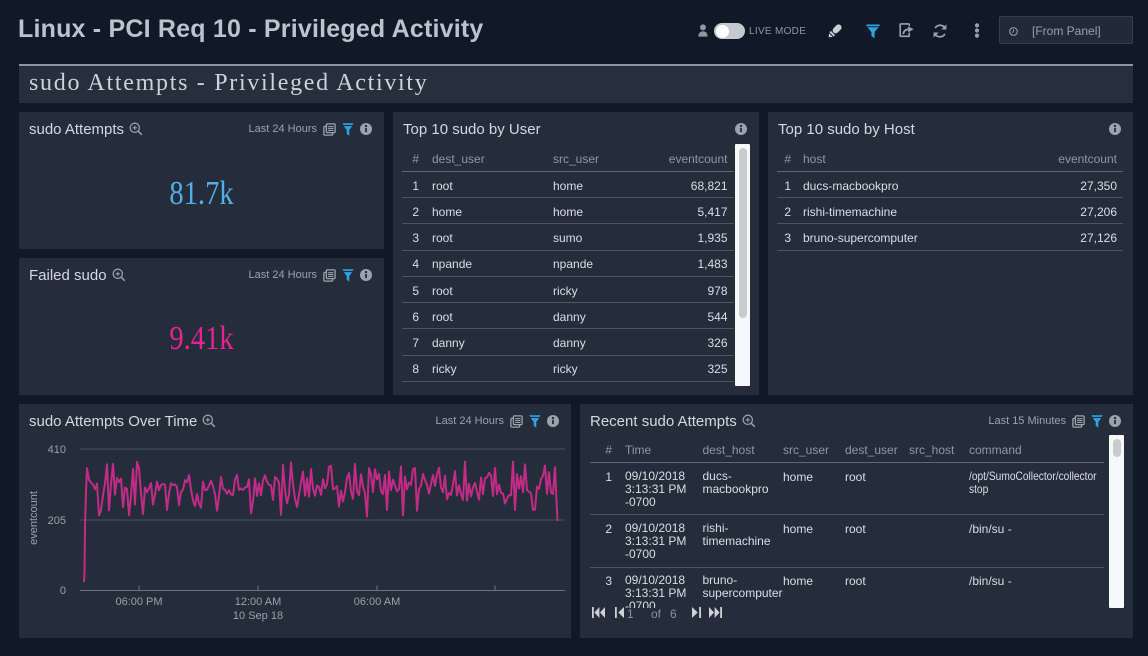  I want to click on svg-text: 12:00 AM, so click(258, 602).